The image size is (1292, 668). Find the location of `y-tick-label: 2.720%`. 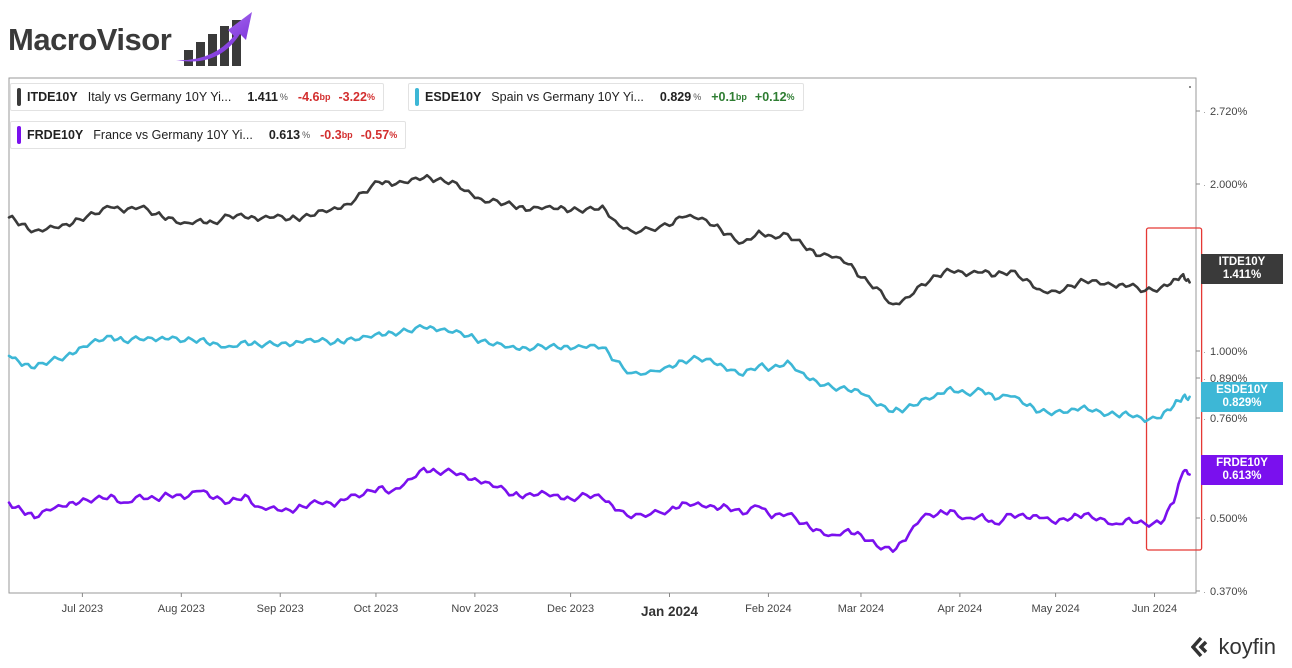

y-tick-label: 2.720% is located at coordinates (1229, 112).